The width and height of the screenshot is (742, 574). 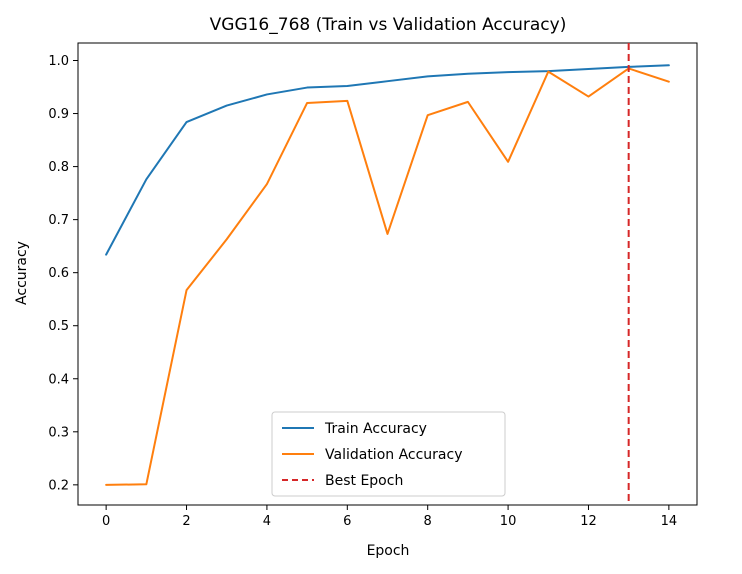 What do you see at coordinates (58, 167) in the screenshot?
I see `y-tick-label: 0.8` at bounding box center [58, 167].